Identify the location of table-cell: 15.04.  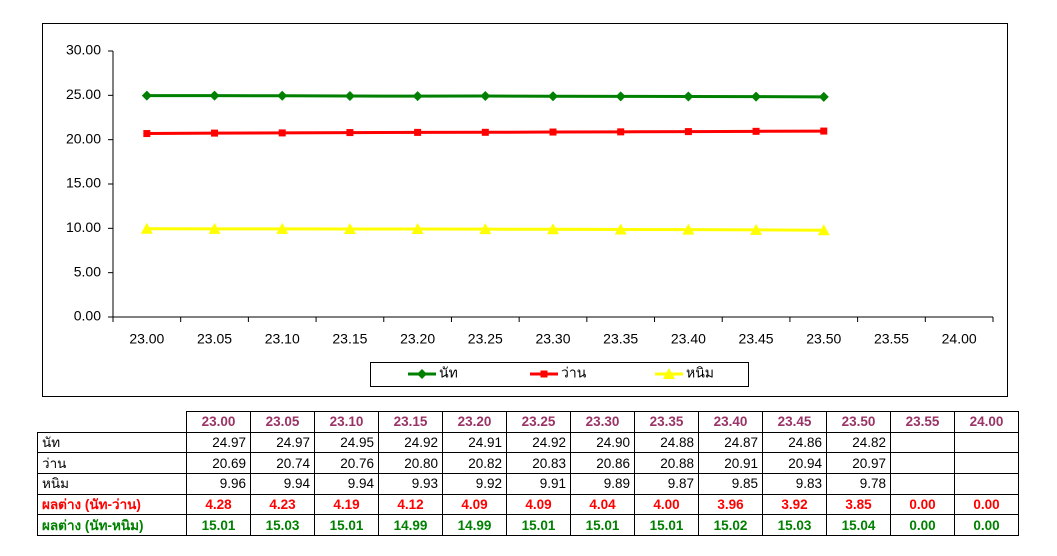
(858, 525).